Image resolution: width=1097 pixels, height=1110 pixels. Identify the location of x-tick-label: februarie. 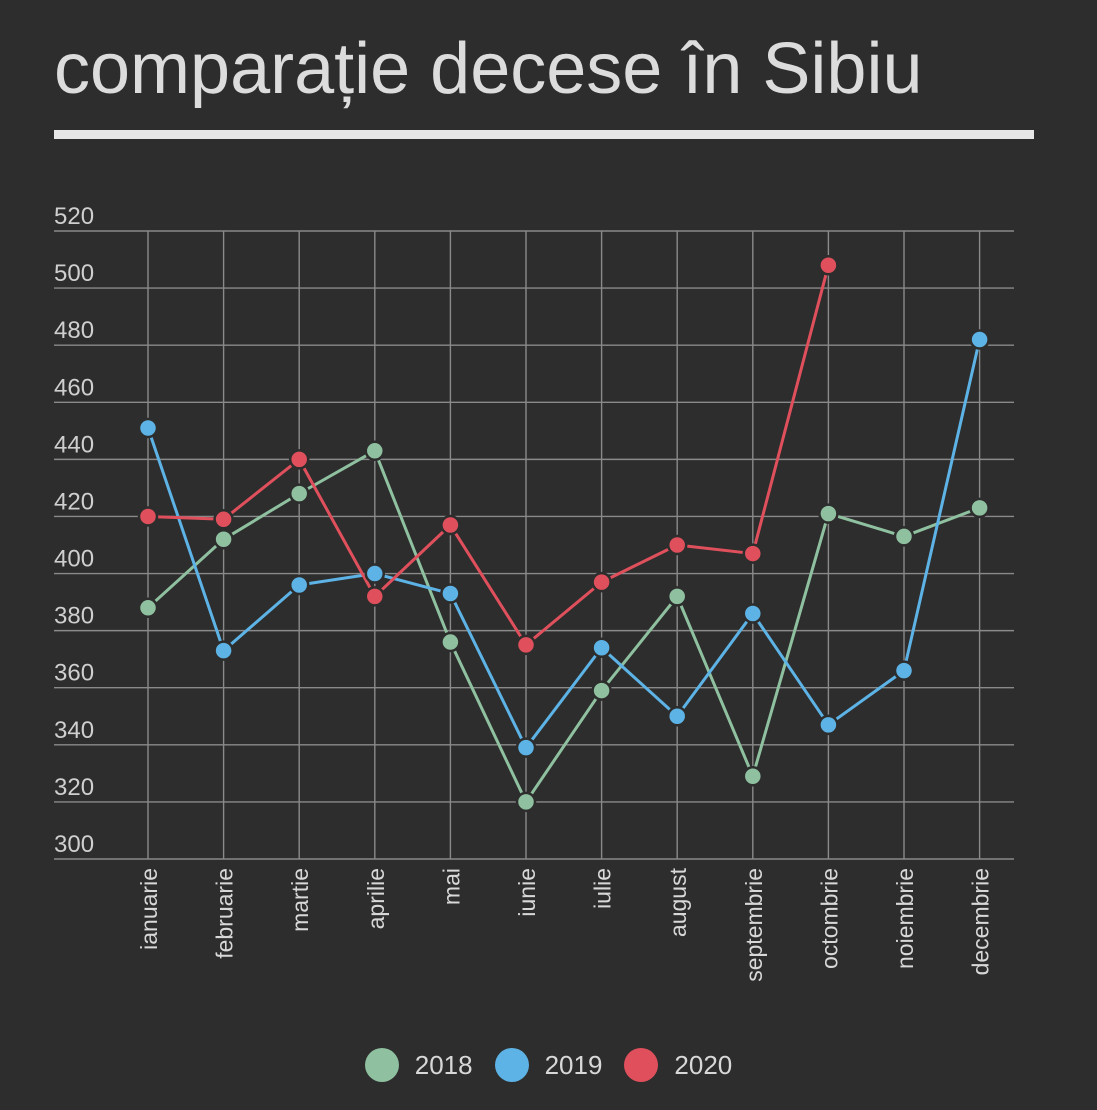
(225, 913).